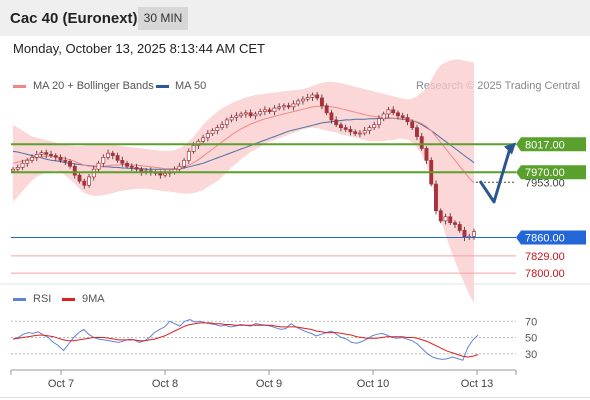 The width and height of the screenshot is (590, 400). What do you see at coordinates (295, 18) in the screenshot?
I see `header-bar: Cac 40 (Euronext) 30 MIN` at bounding box center [295, 18].